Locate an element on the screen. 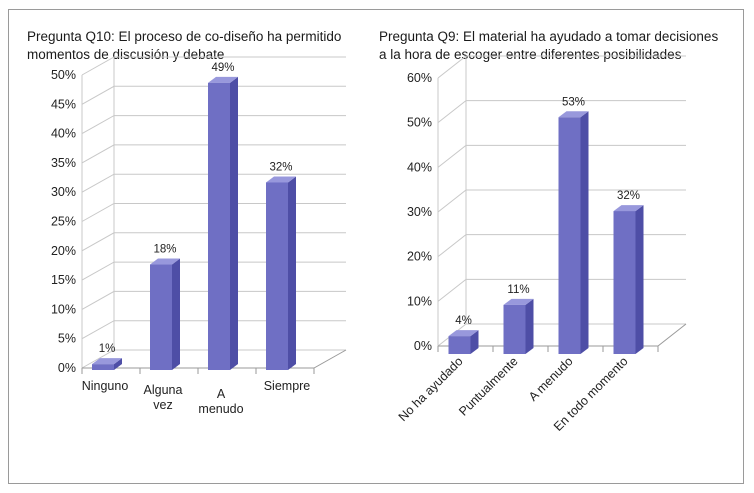 The image size is (754, 493). q10-y-tick-label: 10% is located at coordinates (63, 309).